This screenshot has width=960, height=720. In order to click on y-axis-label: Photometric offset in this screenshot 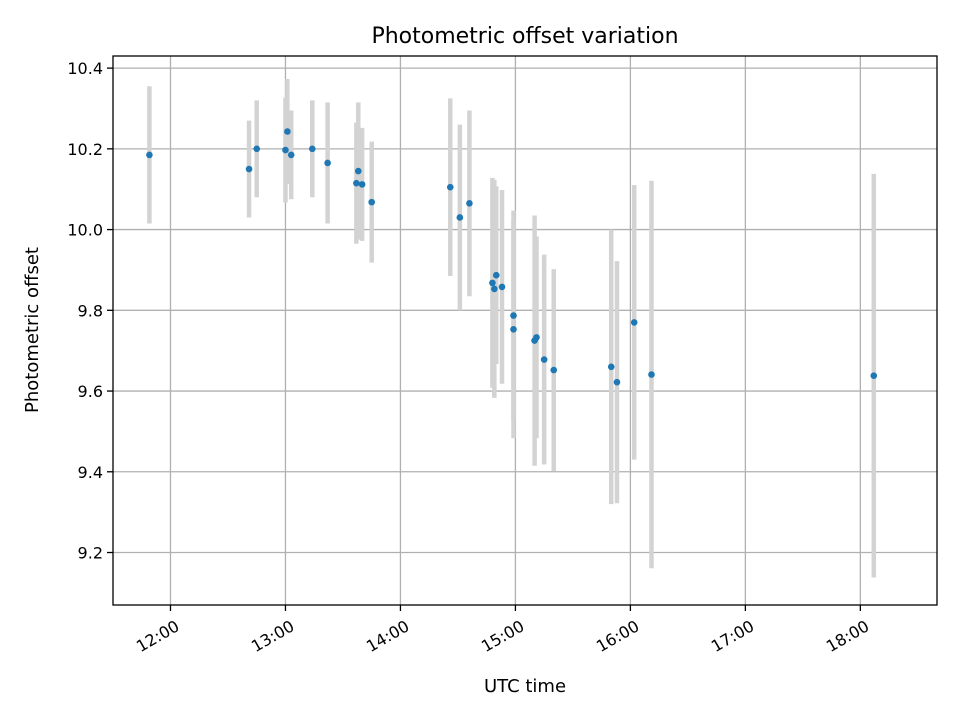, I will do `click(32, 330)`.